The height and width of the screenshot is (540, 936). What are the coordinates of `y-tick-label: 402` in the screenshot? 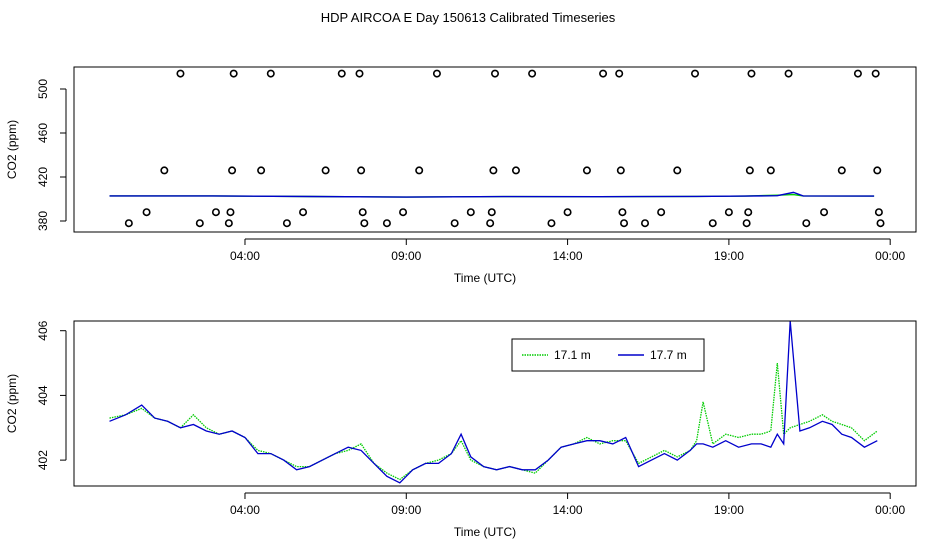 It's located at (43, 460).